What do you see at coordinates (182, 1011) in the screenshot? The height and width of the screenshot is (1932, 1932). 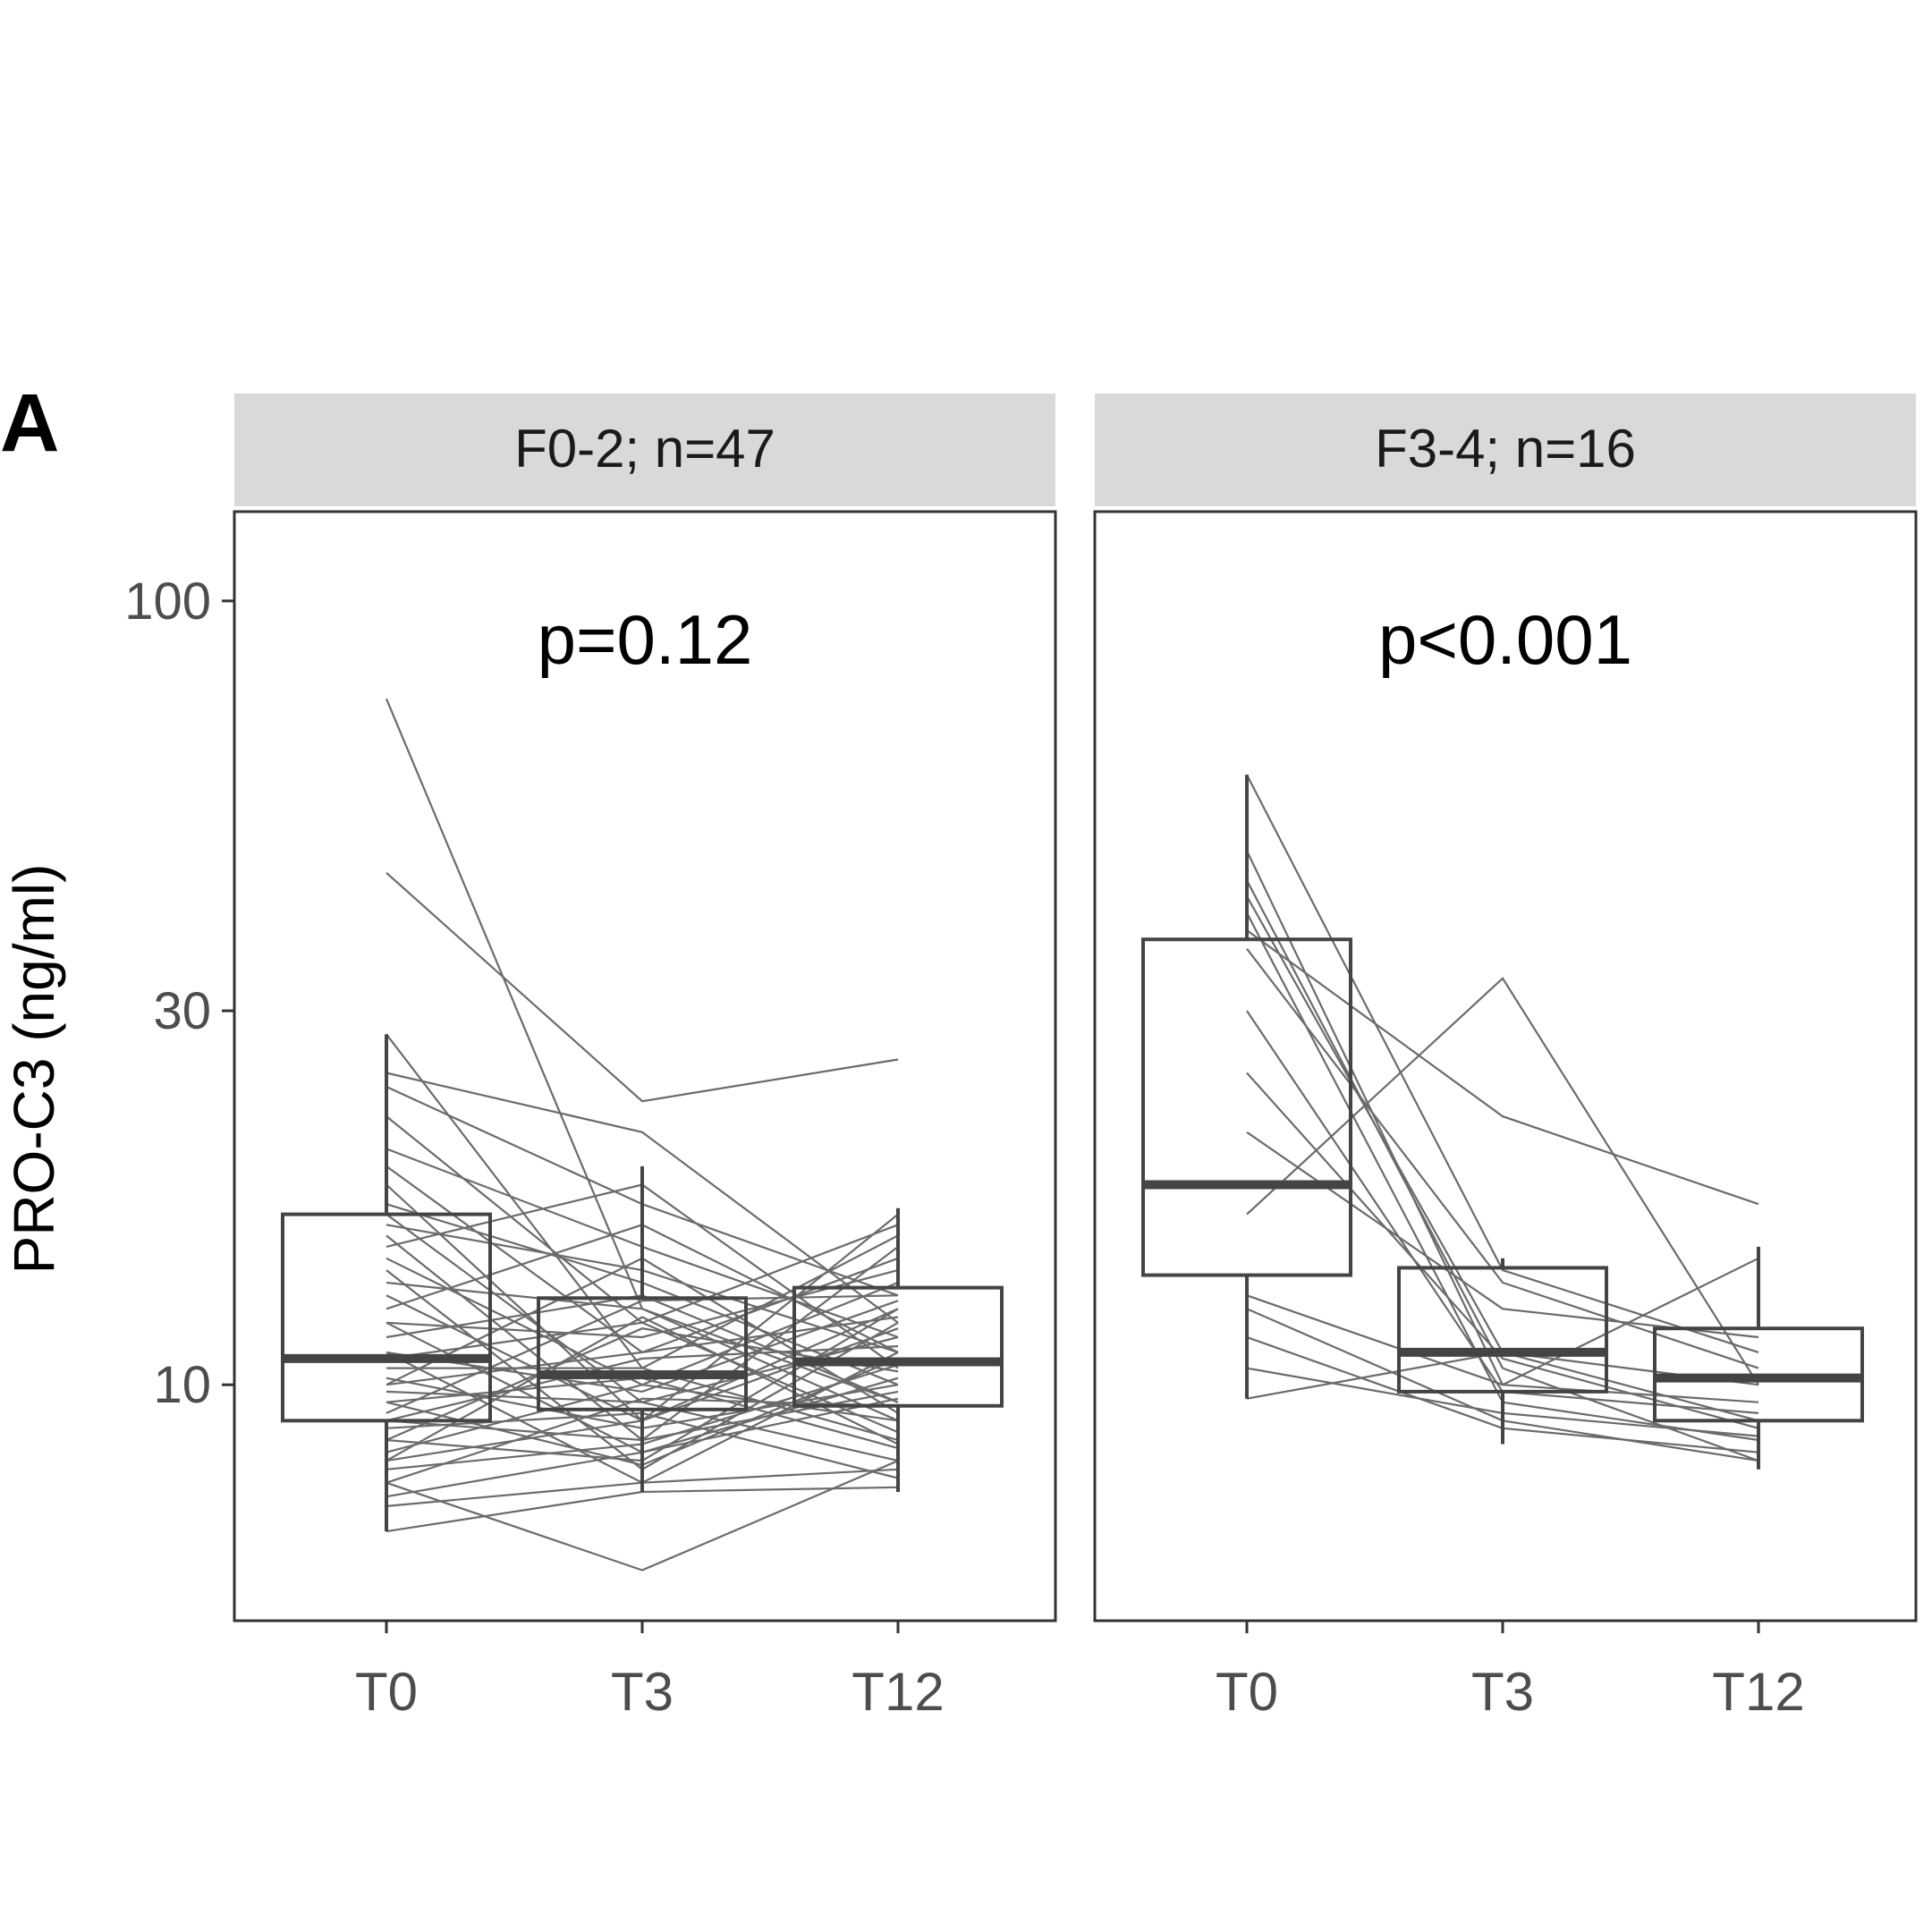 I see `y-tick-label: 30` at bounding box center [182, 1011].